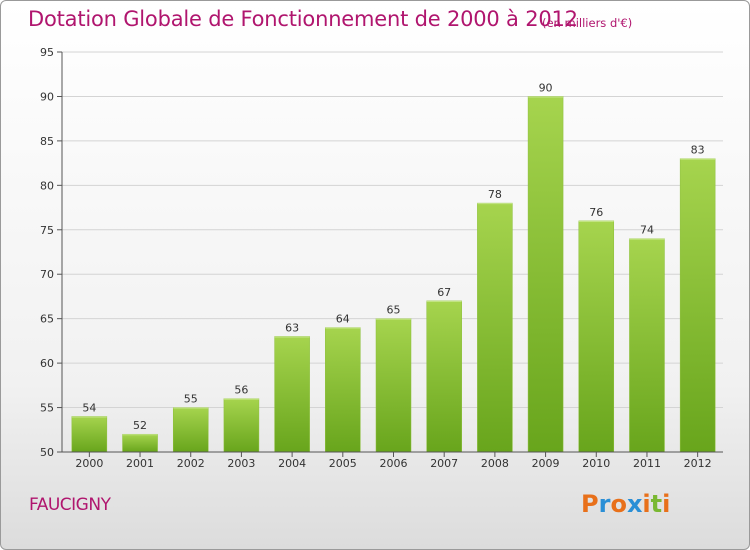  Describe the element at coordinates (394, 463) in the screenshot. I see `x-tick-label-2006: 2006` at that location.